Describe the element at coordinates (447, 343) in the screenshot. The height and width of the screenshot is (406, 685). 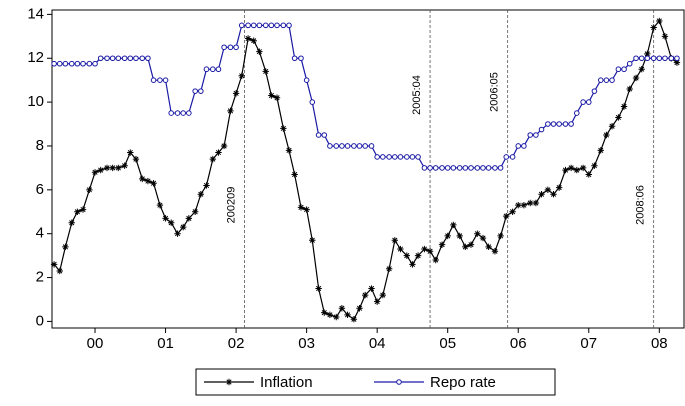
I see `x-tick-label: 05` at that location.